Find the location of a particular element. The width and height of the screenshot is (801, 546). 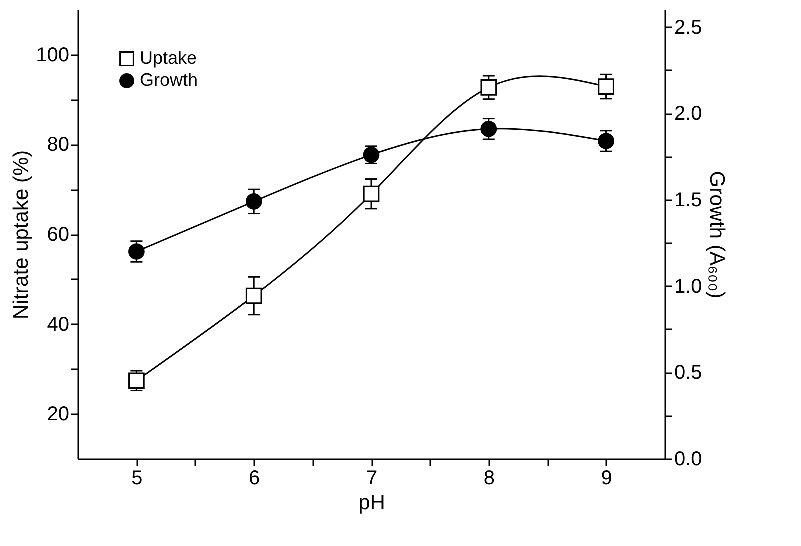

y-tick-label: 80 is located at coordinates (58, 145).